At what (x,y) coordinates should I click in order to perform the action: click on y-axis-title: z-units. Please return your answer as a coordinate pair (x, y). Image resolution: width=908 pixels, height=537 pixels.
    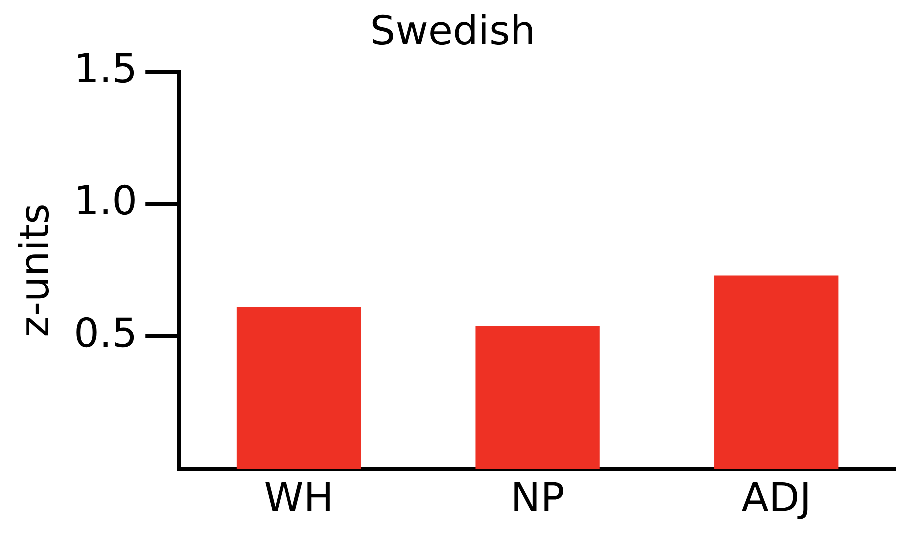
    Looking at the image, I should click on (35, 271).